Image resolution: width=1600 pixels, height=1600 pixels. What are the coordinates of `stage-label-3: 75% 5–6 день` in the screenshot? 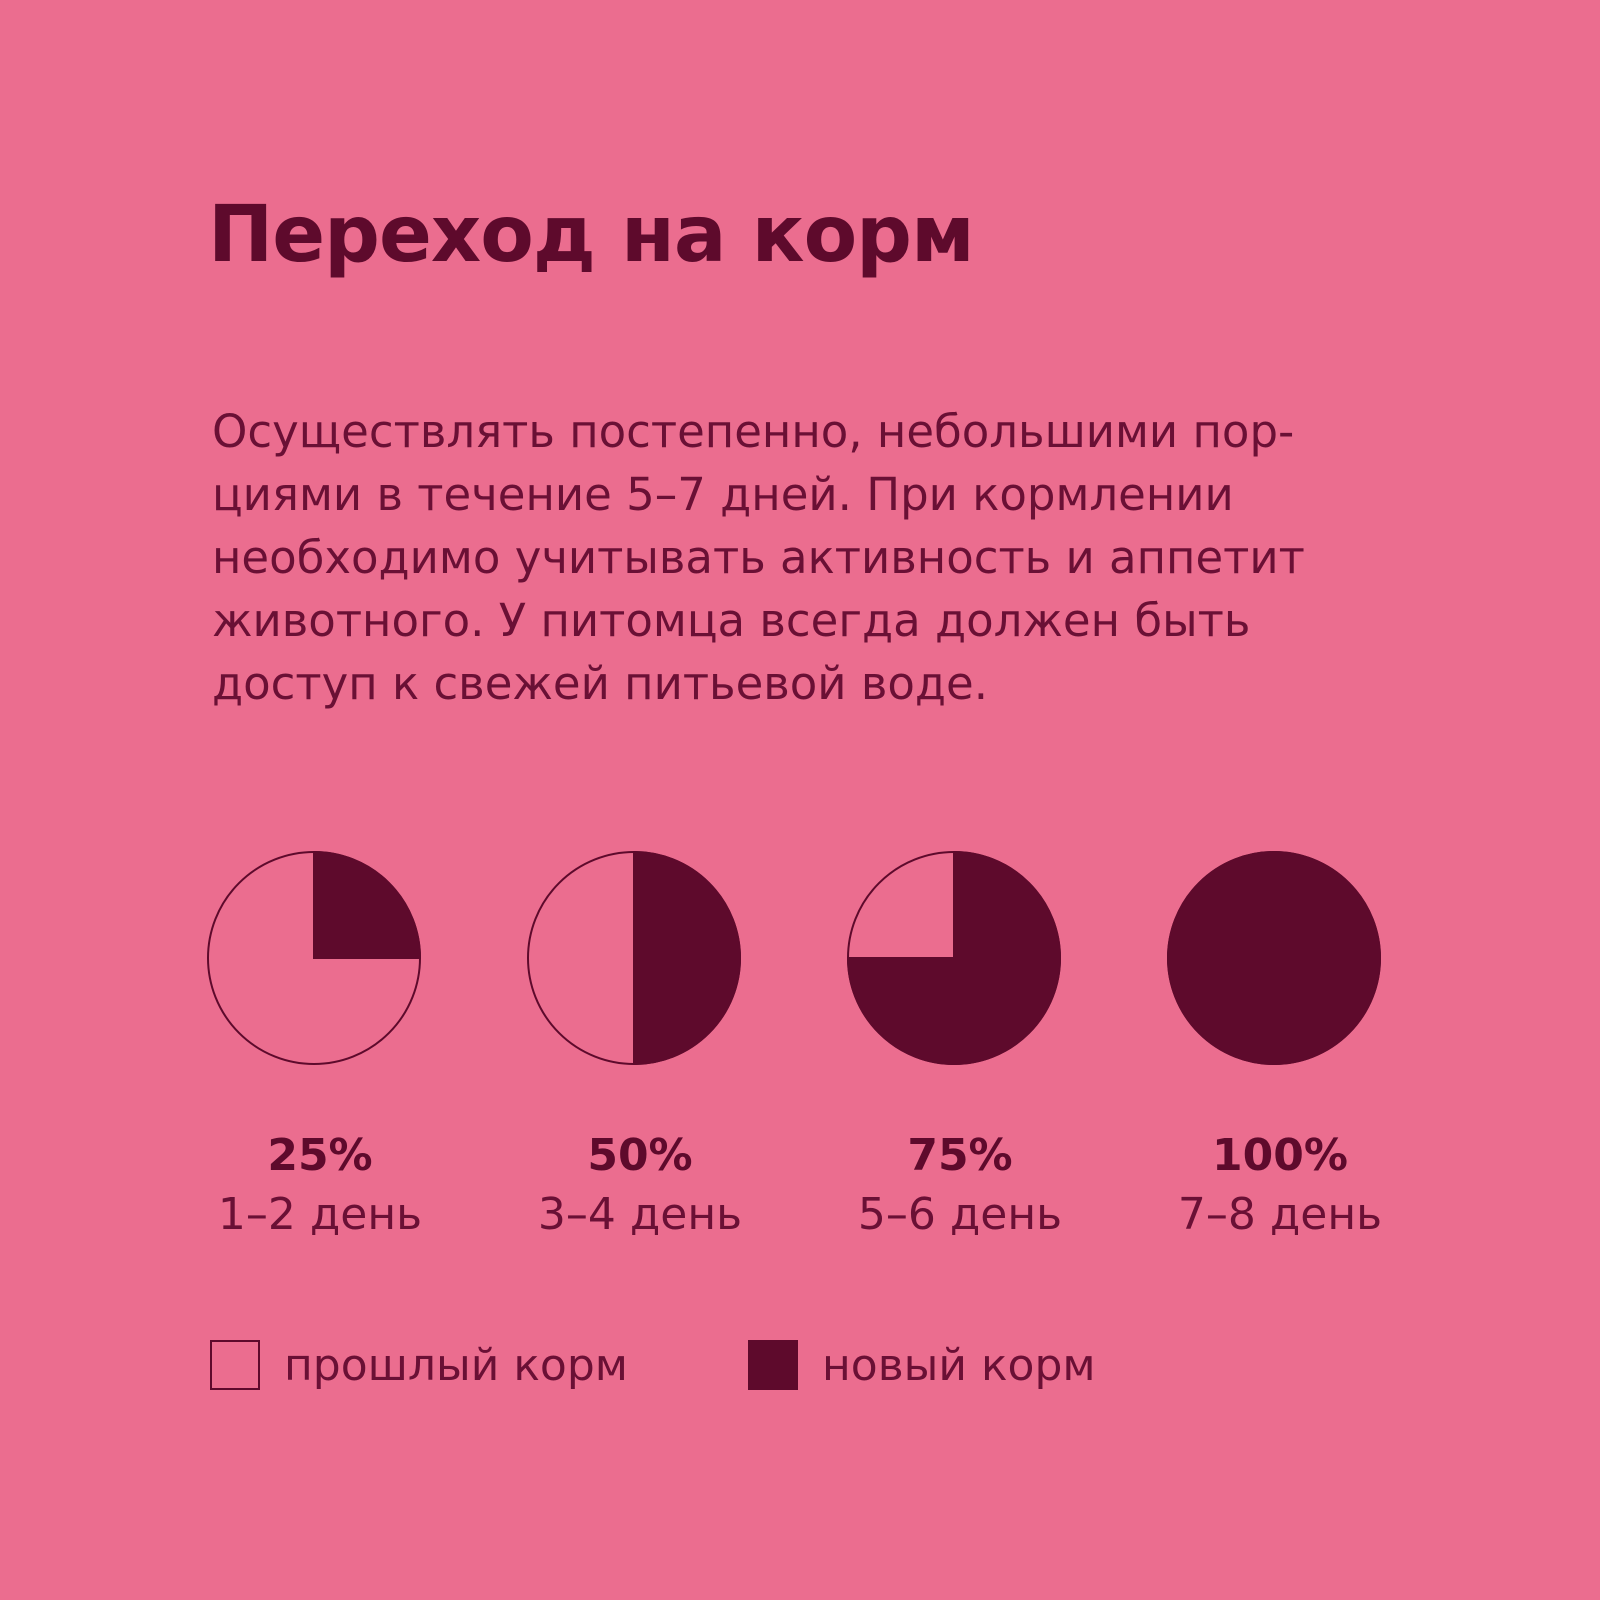 It's located at (960, 1187).